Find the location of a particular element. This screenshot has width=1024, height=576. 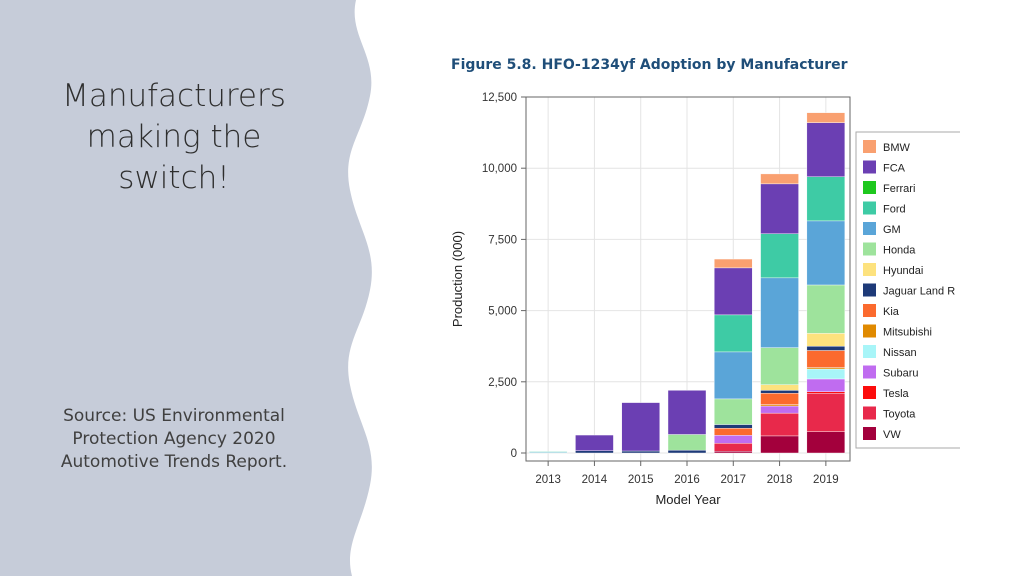

x-tick-label: 2015 is located at coordinates (641, 480).